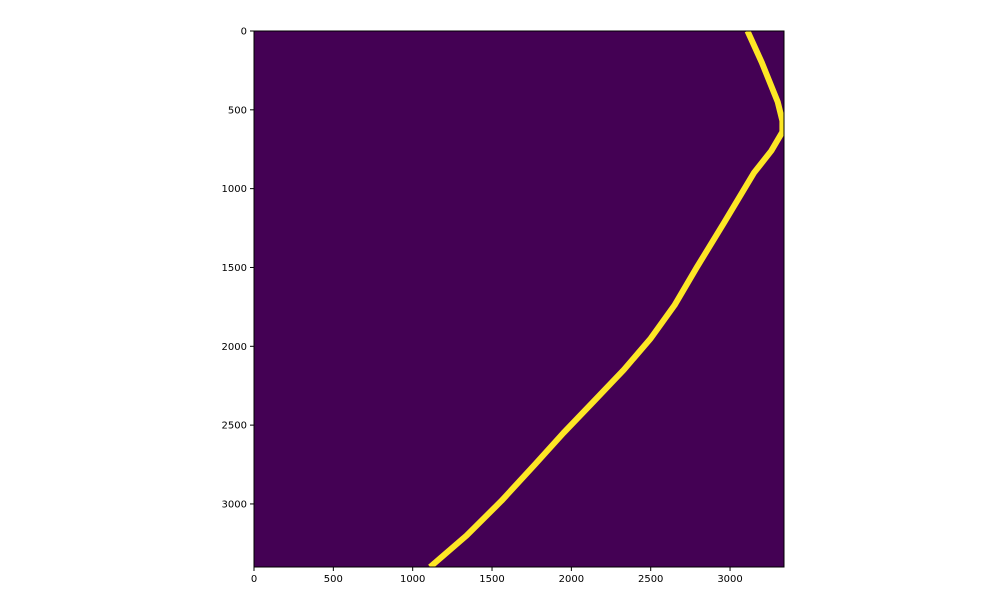  What do you see at coordinates (237, 110) in the screenshot?
I see `y-tick-label: 500` at bounding box center [237, 110].